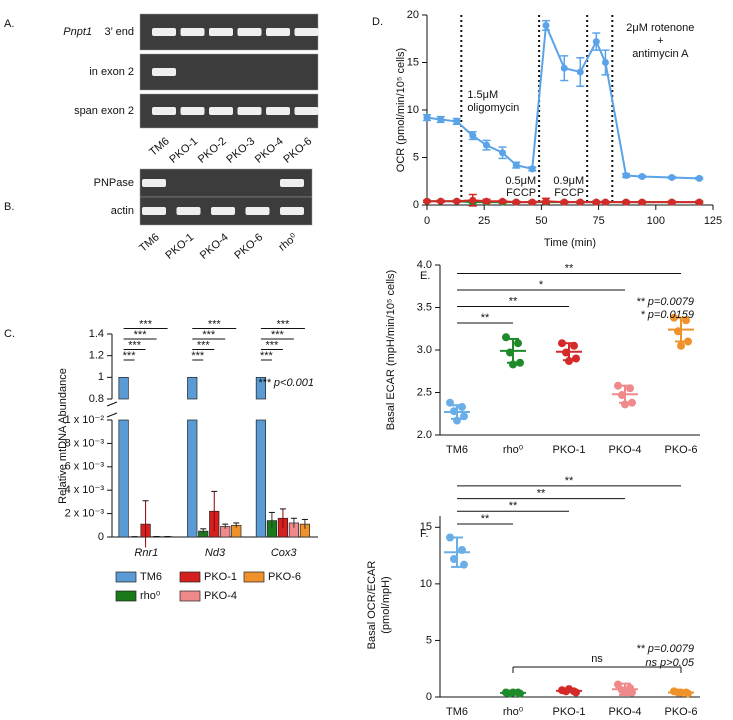  I want to click on row-label: in exon 2, so click(111, 72).